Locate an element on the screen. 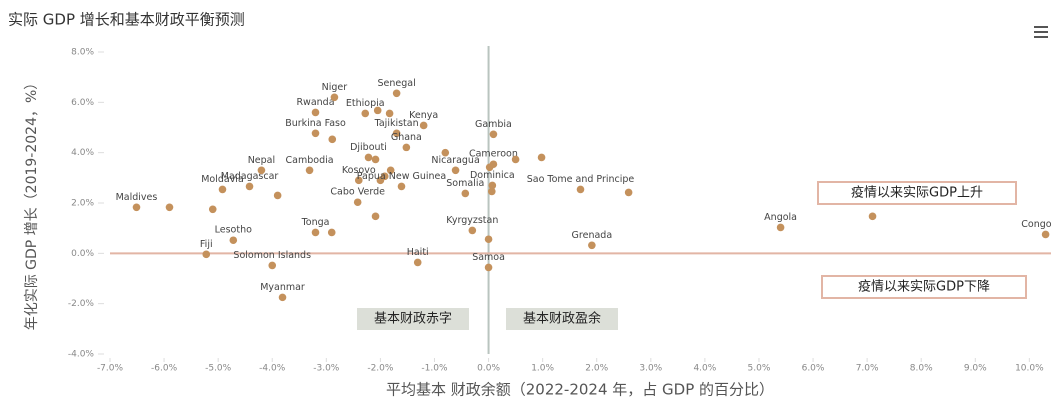 This screenshot has height=407, width=1055. point-label: Niger is located at coordinates (335, 87).